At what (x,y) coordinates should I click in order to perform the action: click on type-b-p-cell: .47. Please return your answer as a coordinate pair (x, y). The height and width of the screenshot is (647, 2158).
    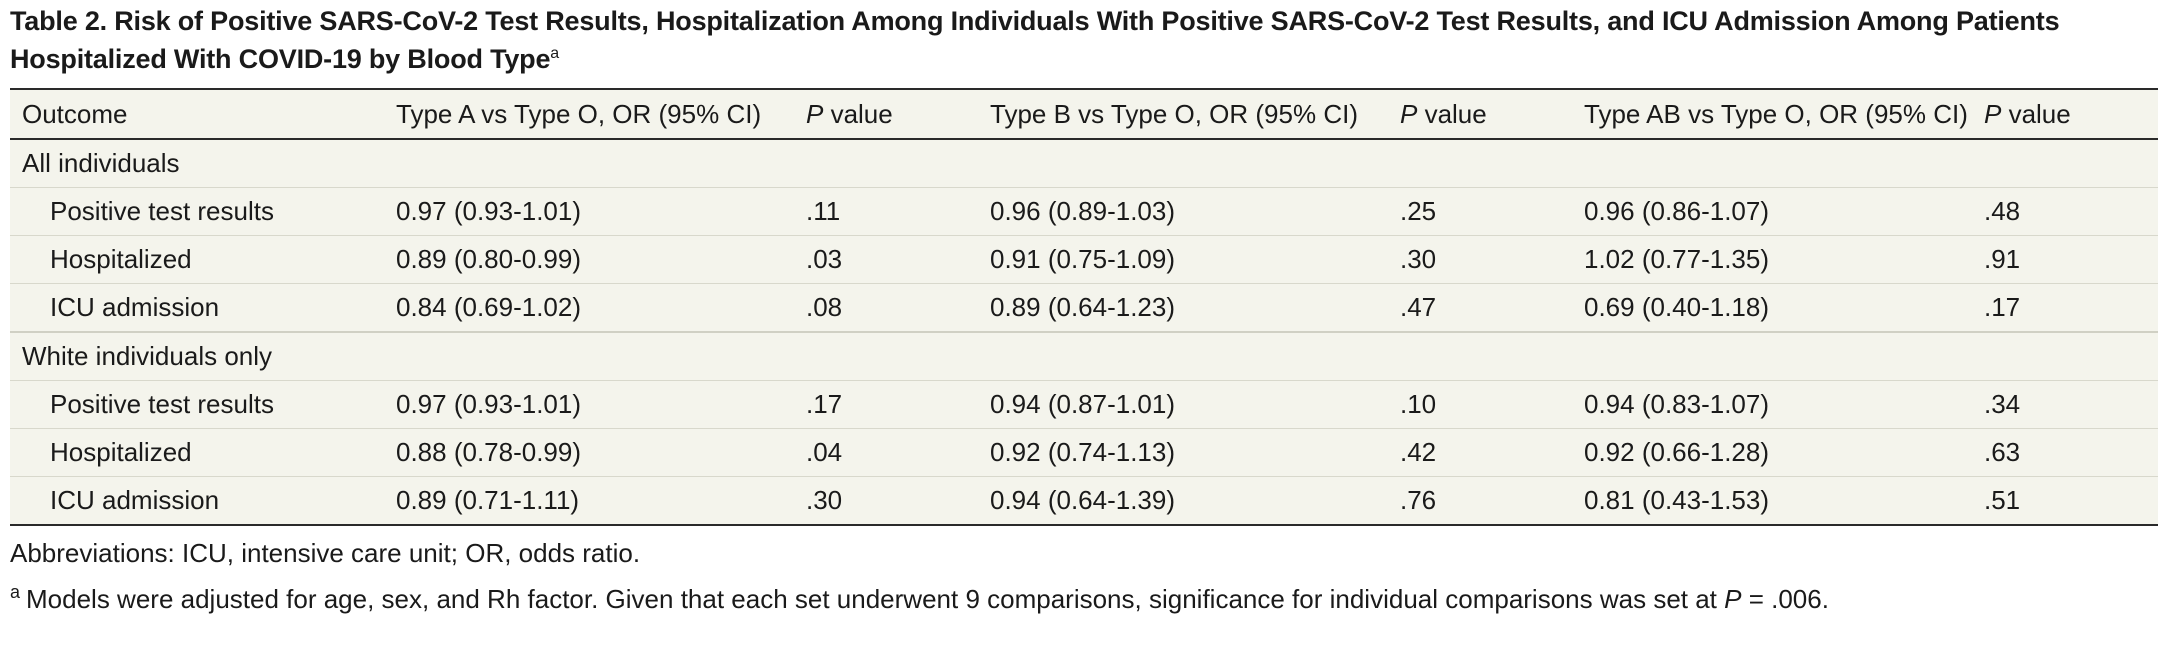
    Looking at the image, I should click on (1482, 307).